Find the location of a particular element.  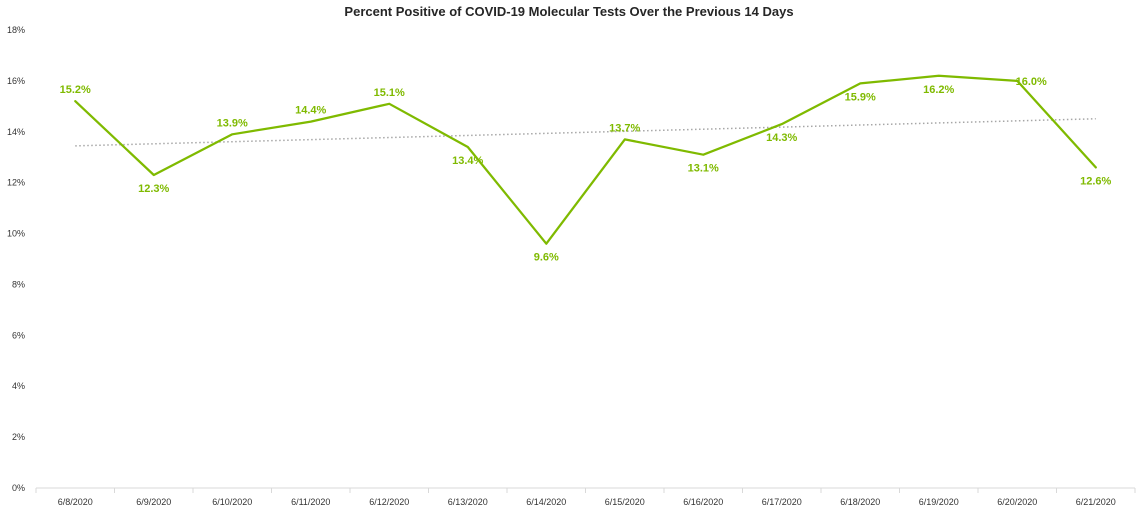

x-tick-label: 6/21/2020 is located at coordinates (1096, 502).